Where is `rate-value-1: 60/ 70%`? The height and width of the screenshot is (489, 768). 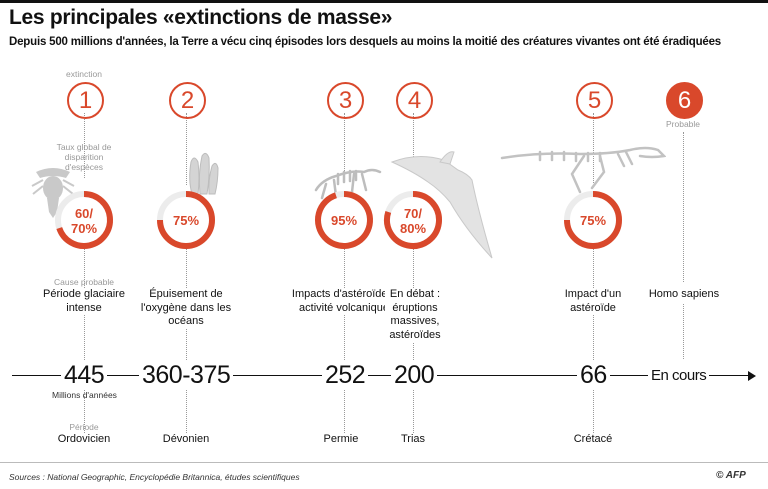 rate-value-1: 60/ 70% is located at coordinates (84, 221).